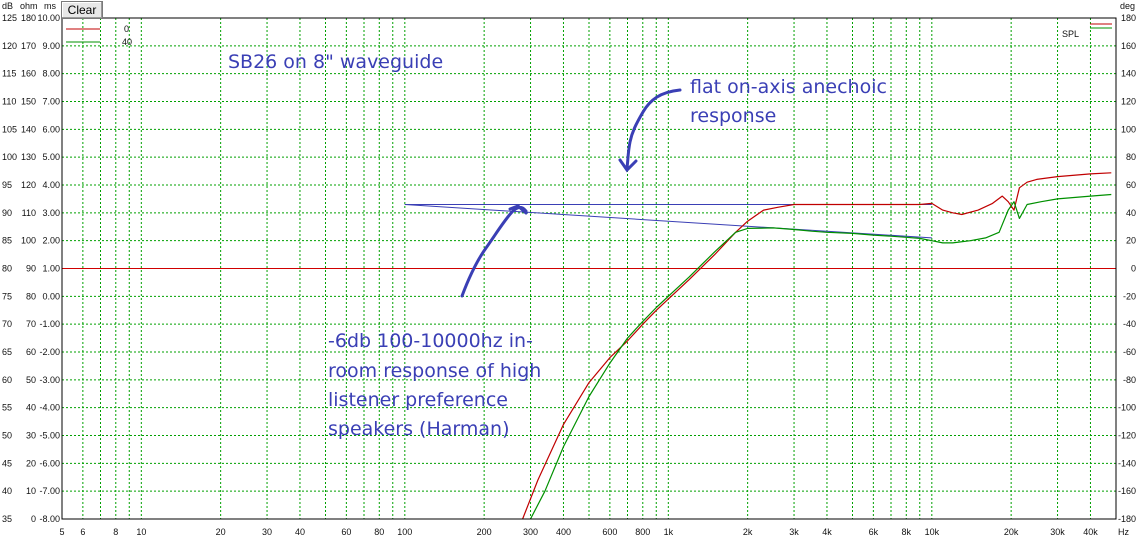 The height and width of the screenshot is (541, 1138). I want to click on x-tick-label: 30k, so click(1057, 532).